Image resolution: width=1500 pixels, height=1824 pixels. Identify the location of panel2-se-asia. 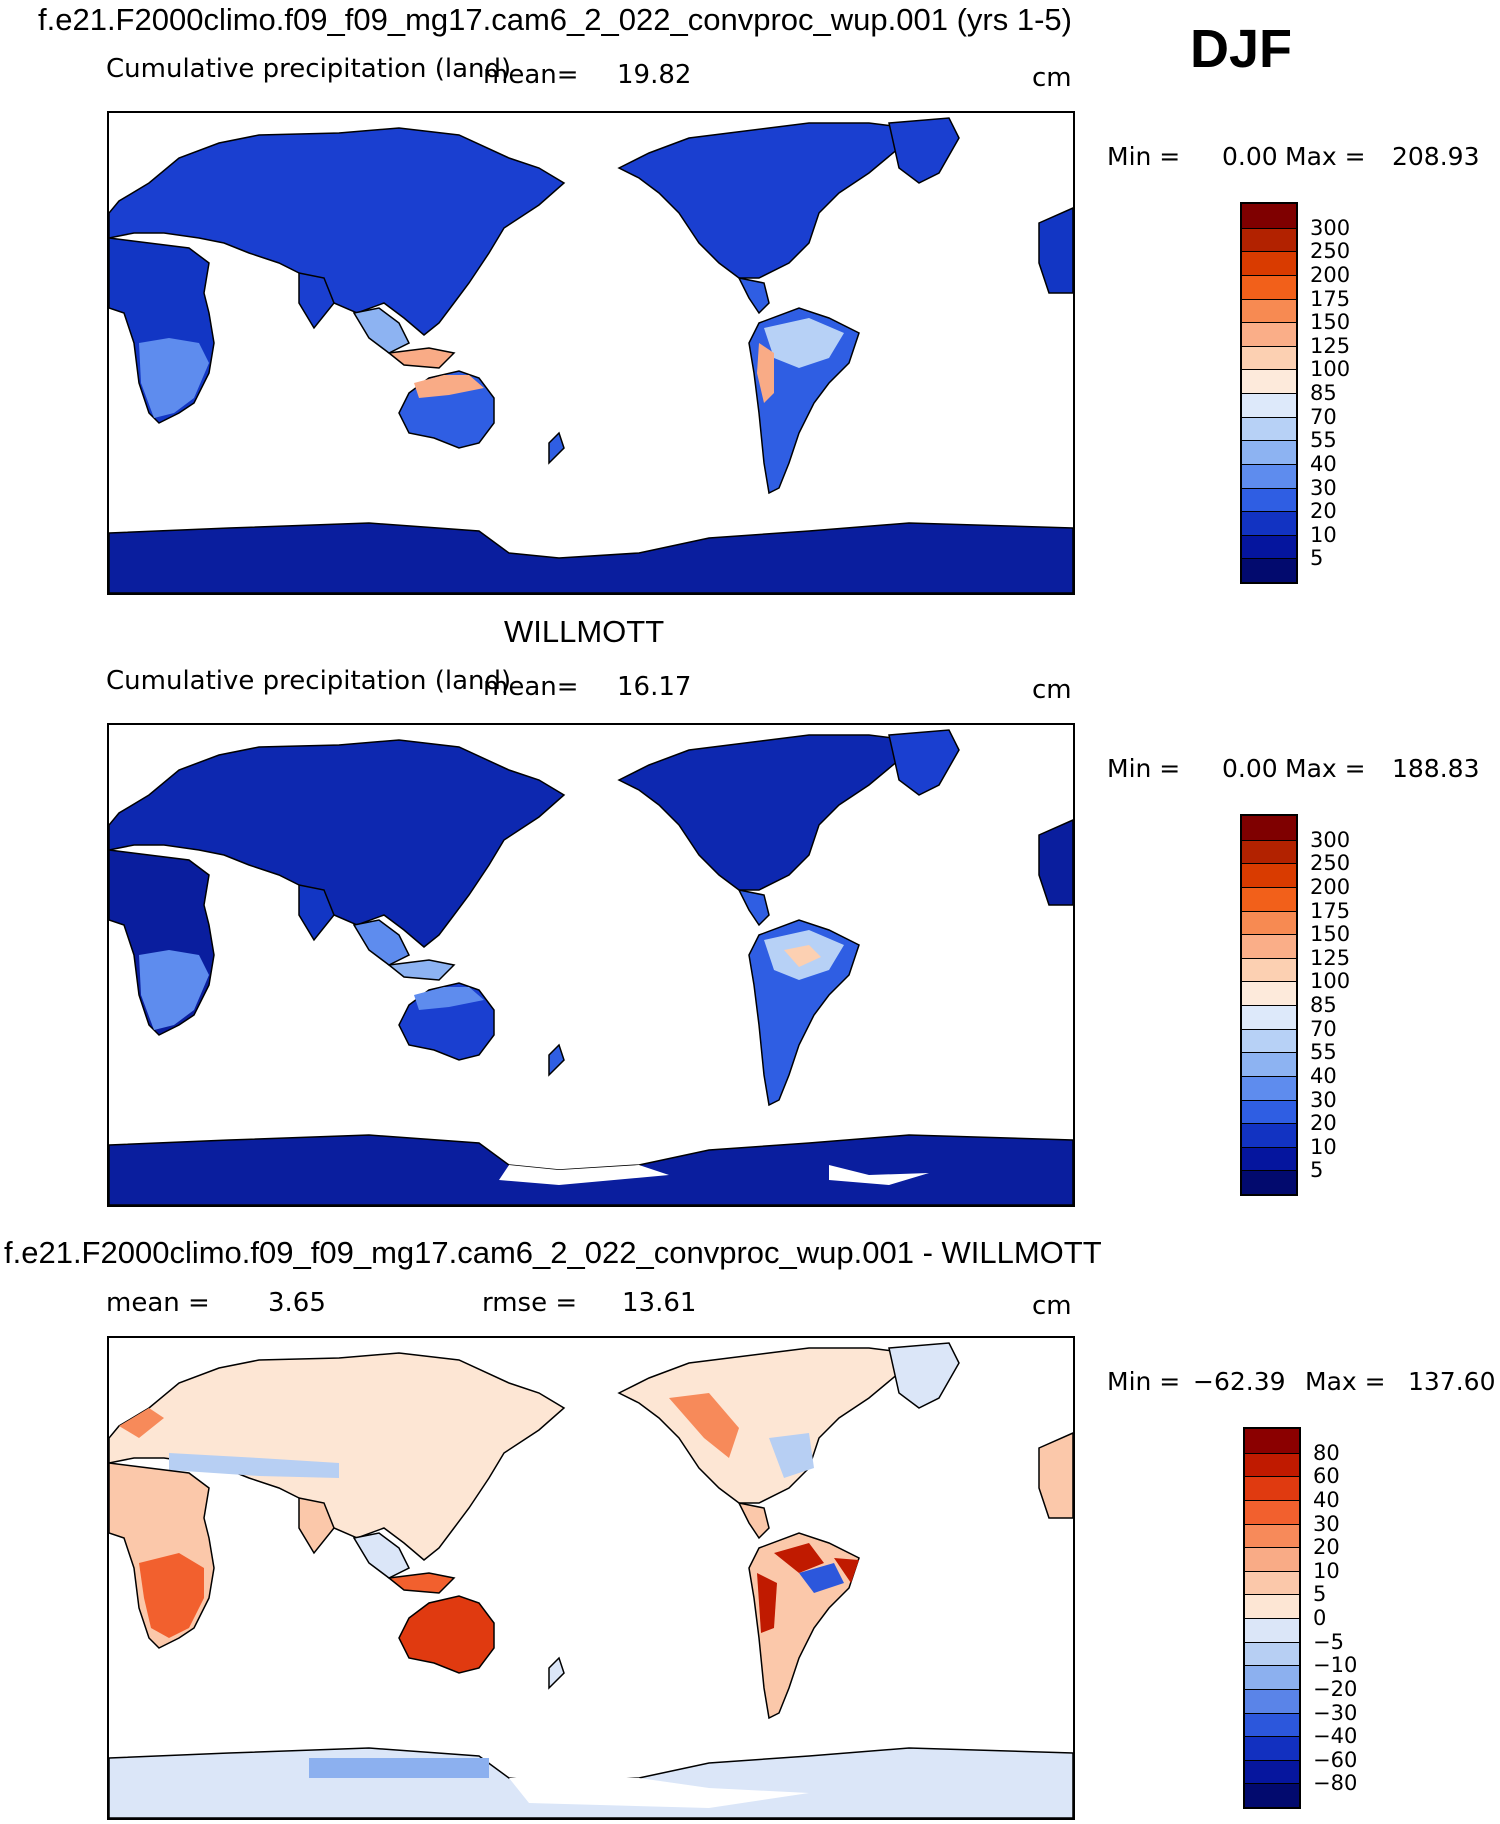
(381, 942).